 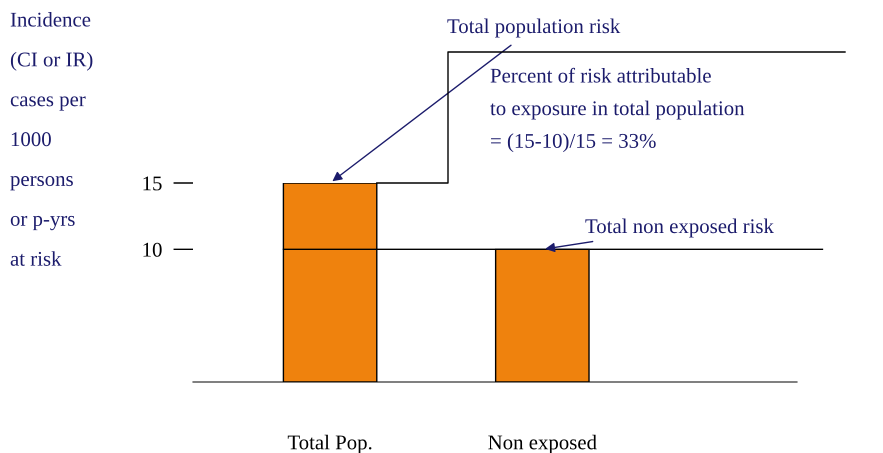 I want to click on text: Percent of risk attributable to exposure in total population = (15-10)/15 = 33%, so click(x=617, y=110).